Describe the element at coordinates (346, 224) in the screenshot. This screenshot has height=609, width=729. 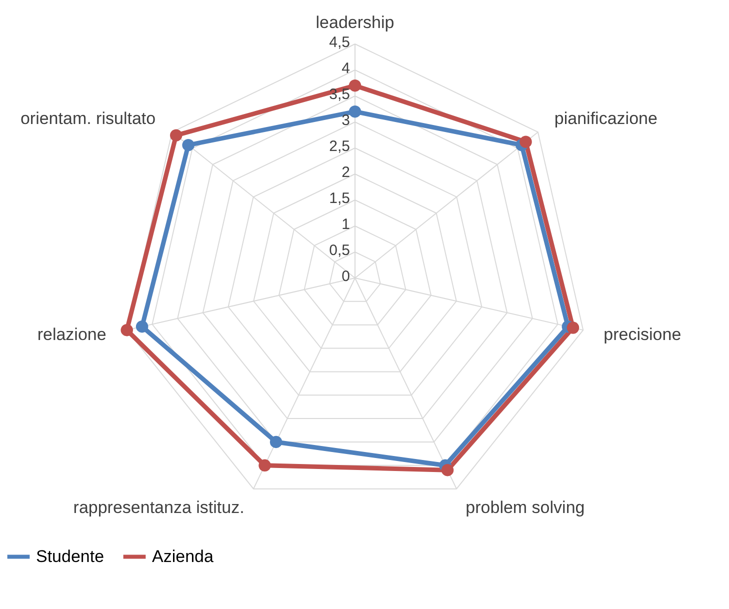
I see `y-tick-label: 1` at that location.